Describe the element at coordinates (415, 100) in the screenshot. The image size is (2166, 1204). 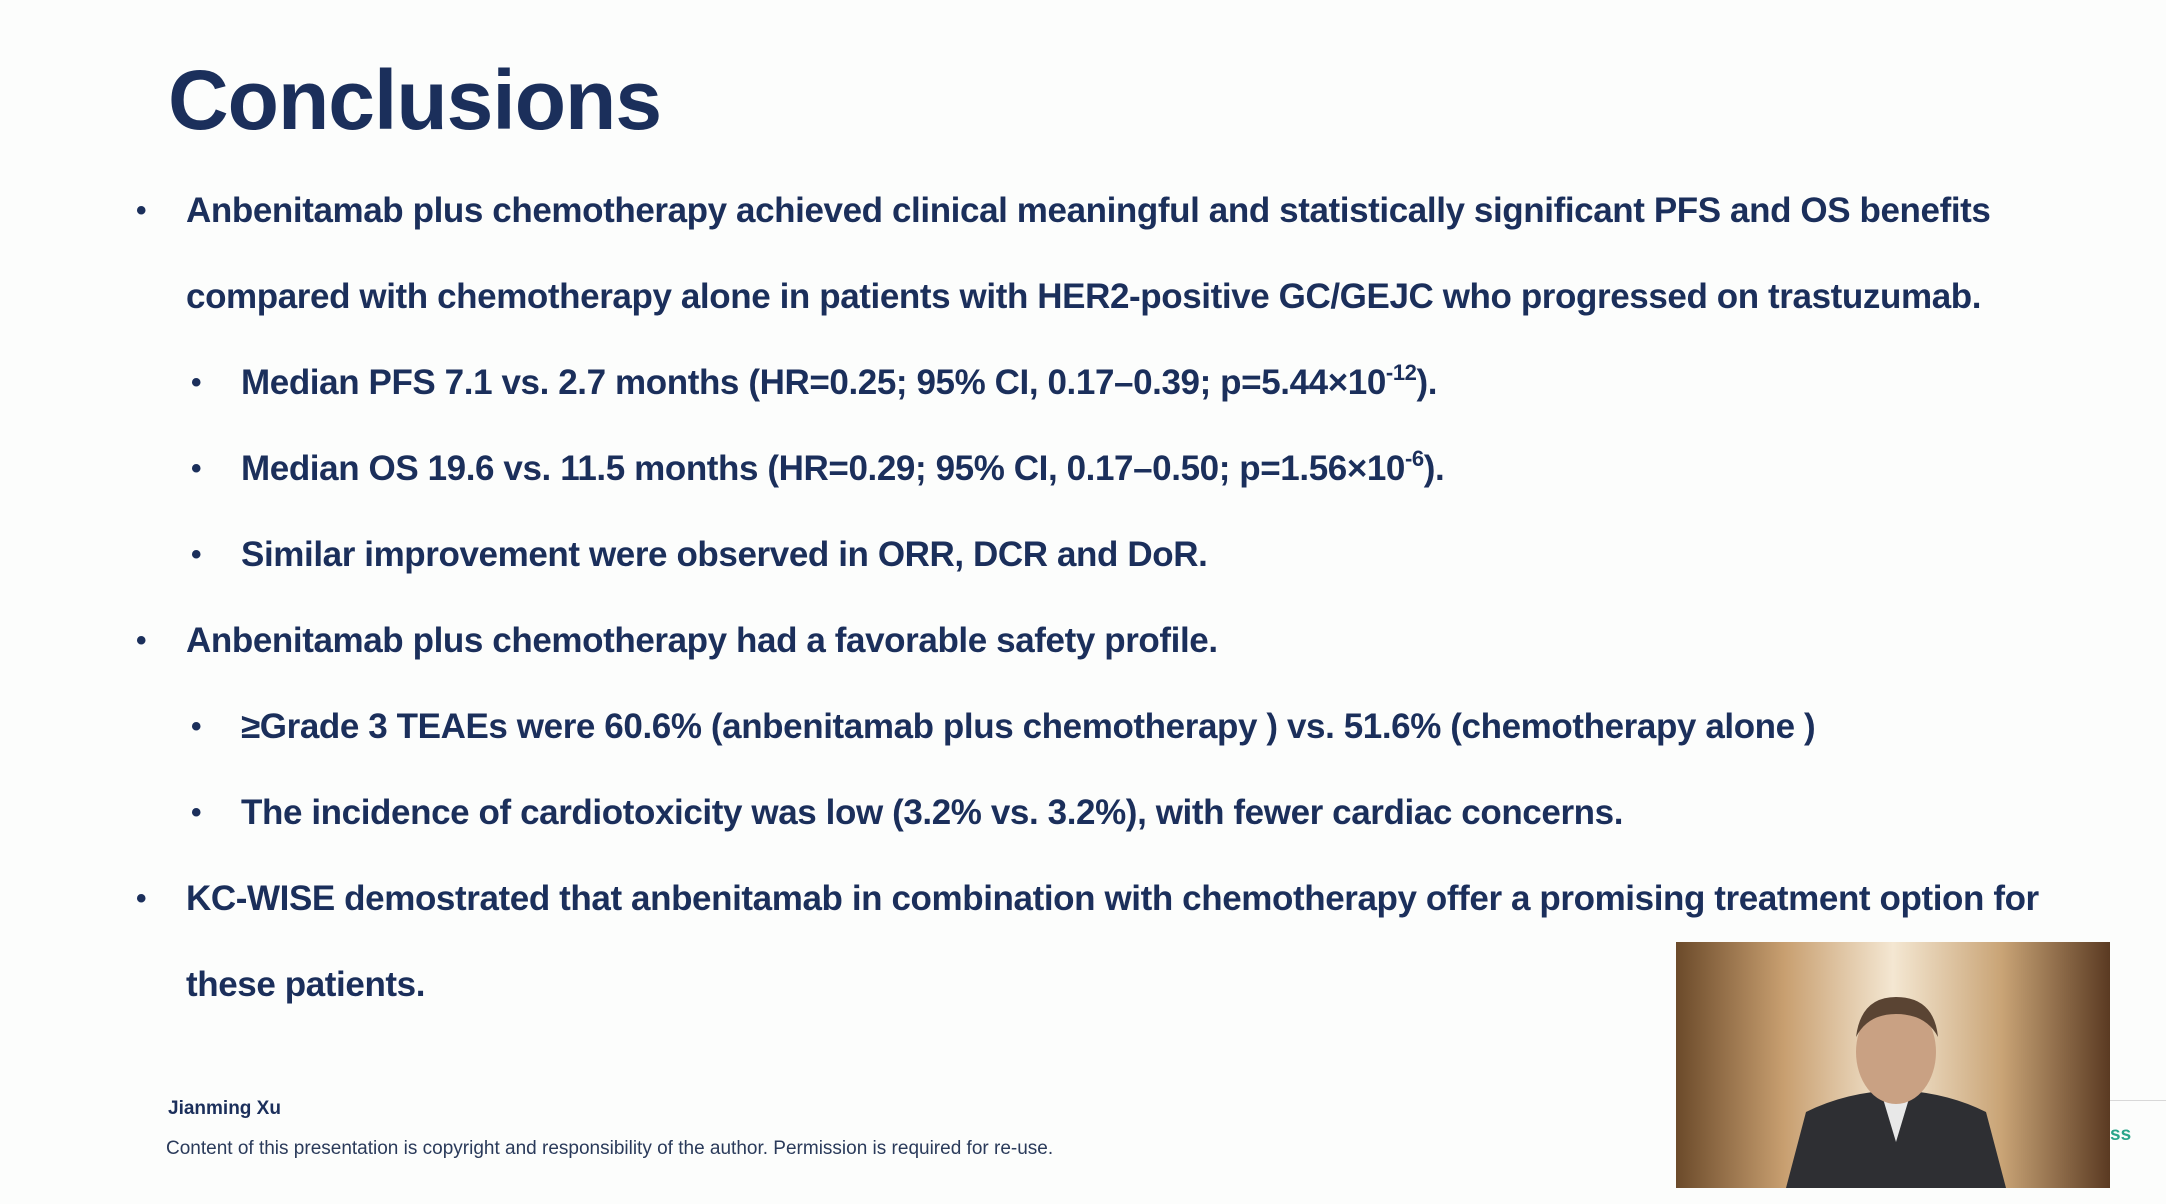
I see `slide-title: Conclusions` at that location.